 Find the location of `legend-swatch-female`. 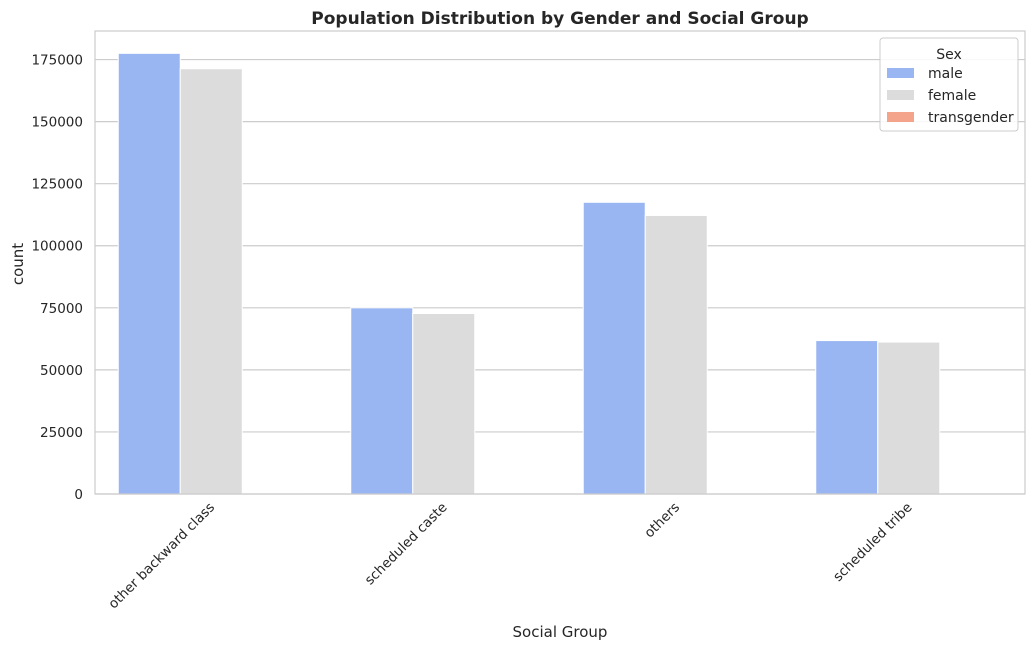

legend-swatch-female is located at coordinates (900, 95).